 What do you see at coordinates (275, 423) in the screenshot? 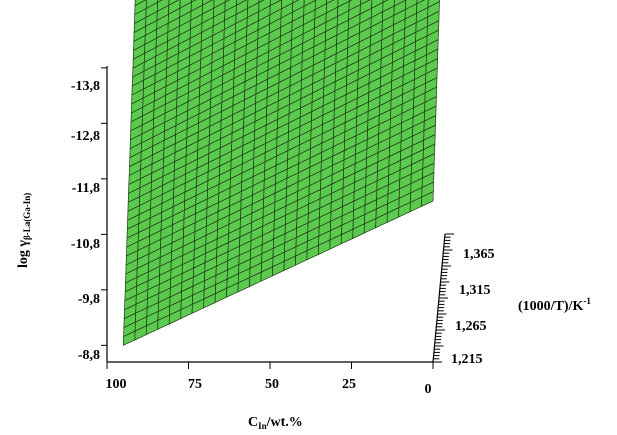
I see `x-axis-title: CIn/wt.%` at bounding box center [275, 423].